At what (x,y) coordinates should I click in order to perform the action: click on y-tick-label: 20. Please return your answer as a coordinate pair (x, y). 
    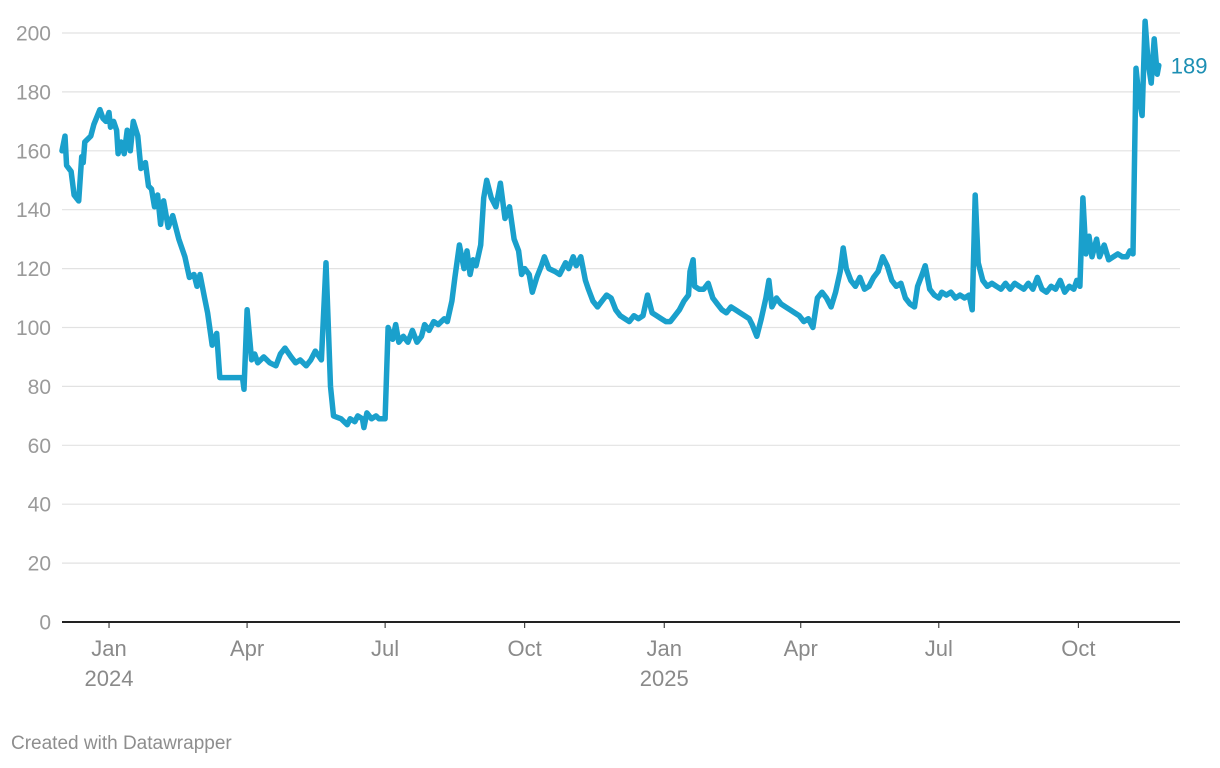
    Looking at the image, I should click on (39, 564).